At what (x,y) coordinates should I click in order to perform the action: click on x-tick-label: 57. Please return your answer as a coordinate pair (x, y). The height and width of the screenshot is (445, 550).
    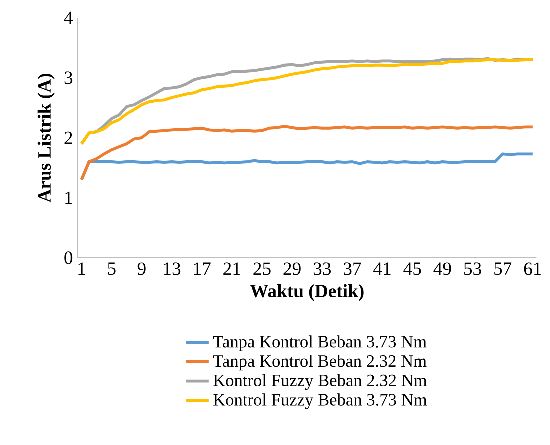
    Looking at the image, I should click on (503, 269).